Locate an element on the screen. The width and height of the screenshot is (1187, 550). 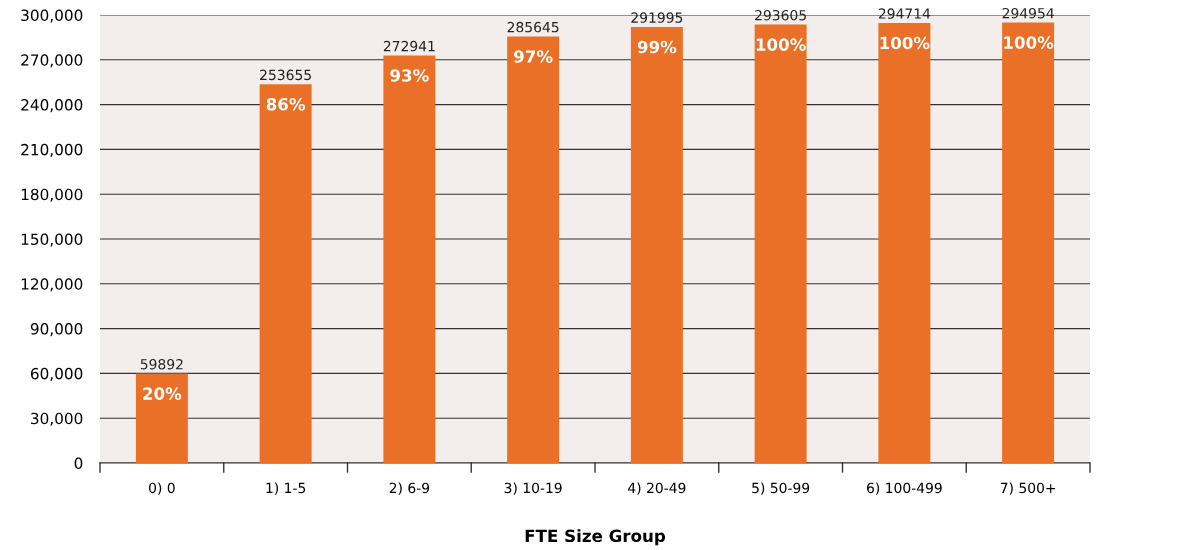
data-label: 293605 is located at coordinates (780, 15).